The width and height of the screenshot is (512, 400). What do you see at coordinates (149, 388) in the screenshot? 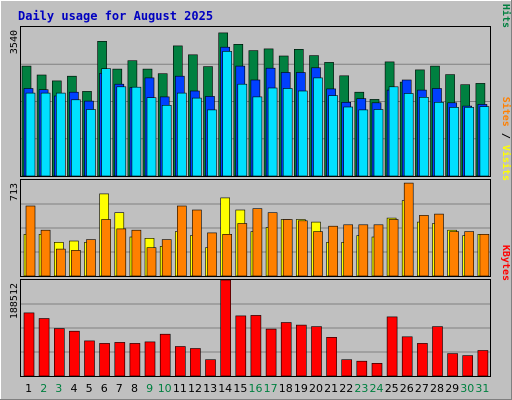
I see `x-tick-label-9: 9` at bounding box center [149, 388].